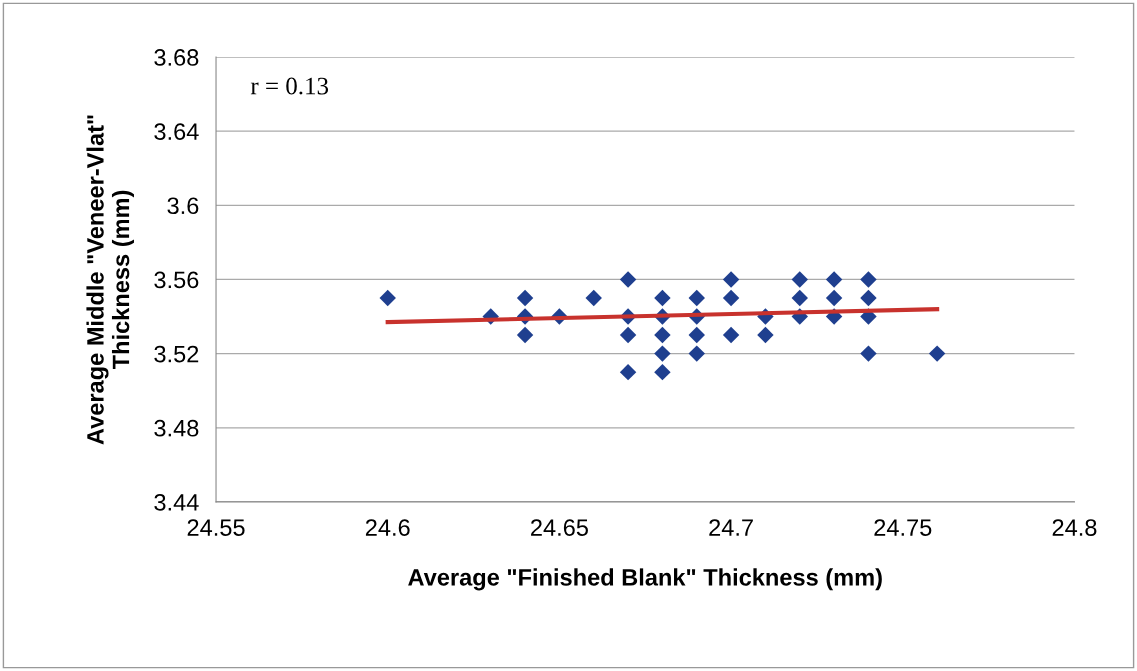 The height and width of the screenshot is (671, 1137). I want to click on y-tick-label: 3.52, so click(176, 354).